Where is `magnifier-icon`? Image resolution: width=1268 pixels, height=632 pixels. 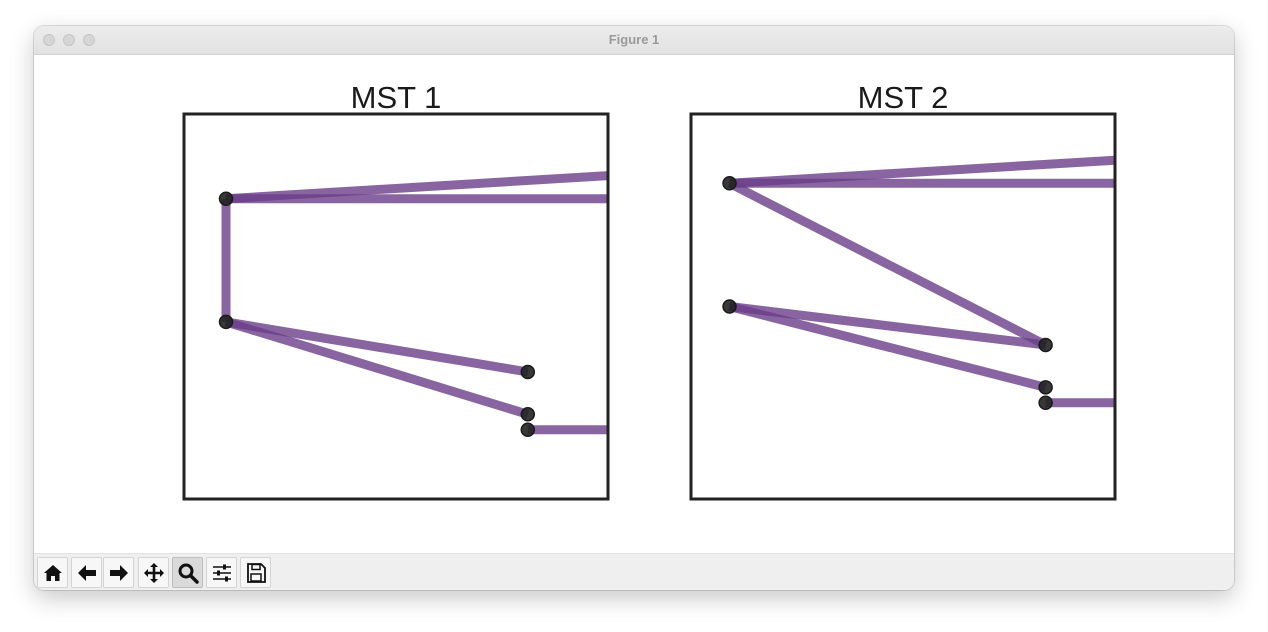 magnifier-icon is located at coordinates (188, 573).